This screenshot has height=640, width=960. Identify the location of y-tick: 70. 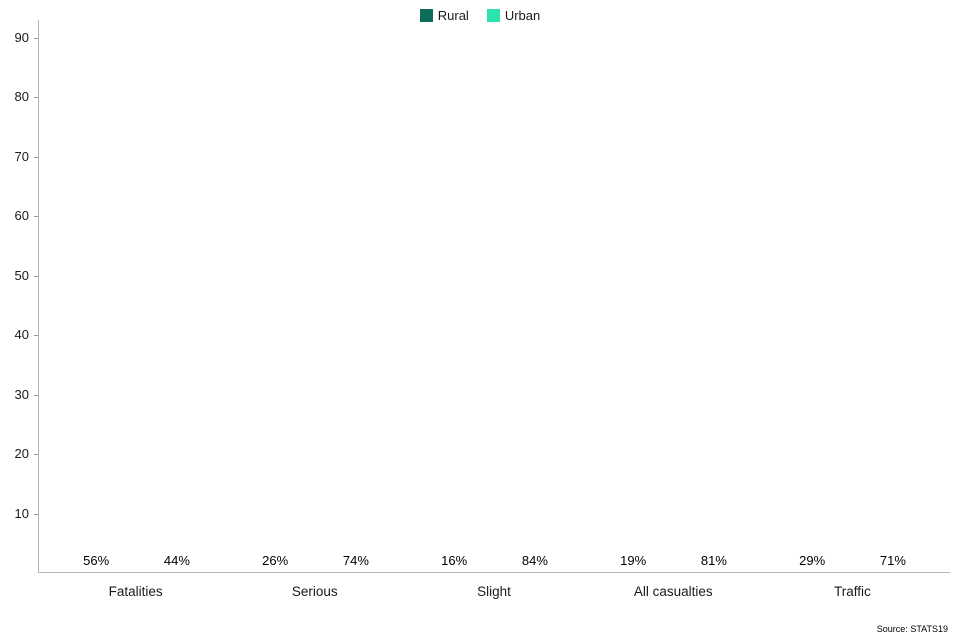
(22, 156).